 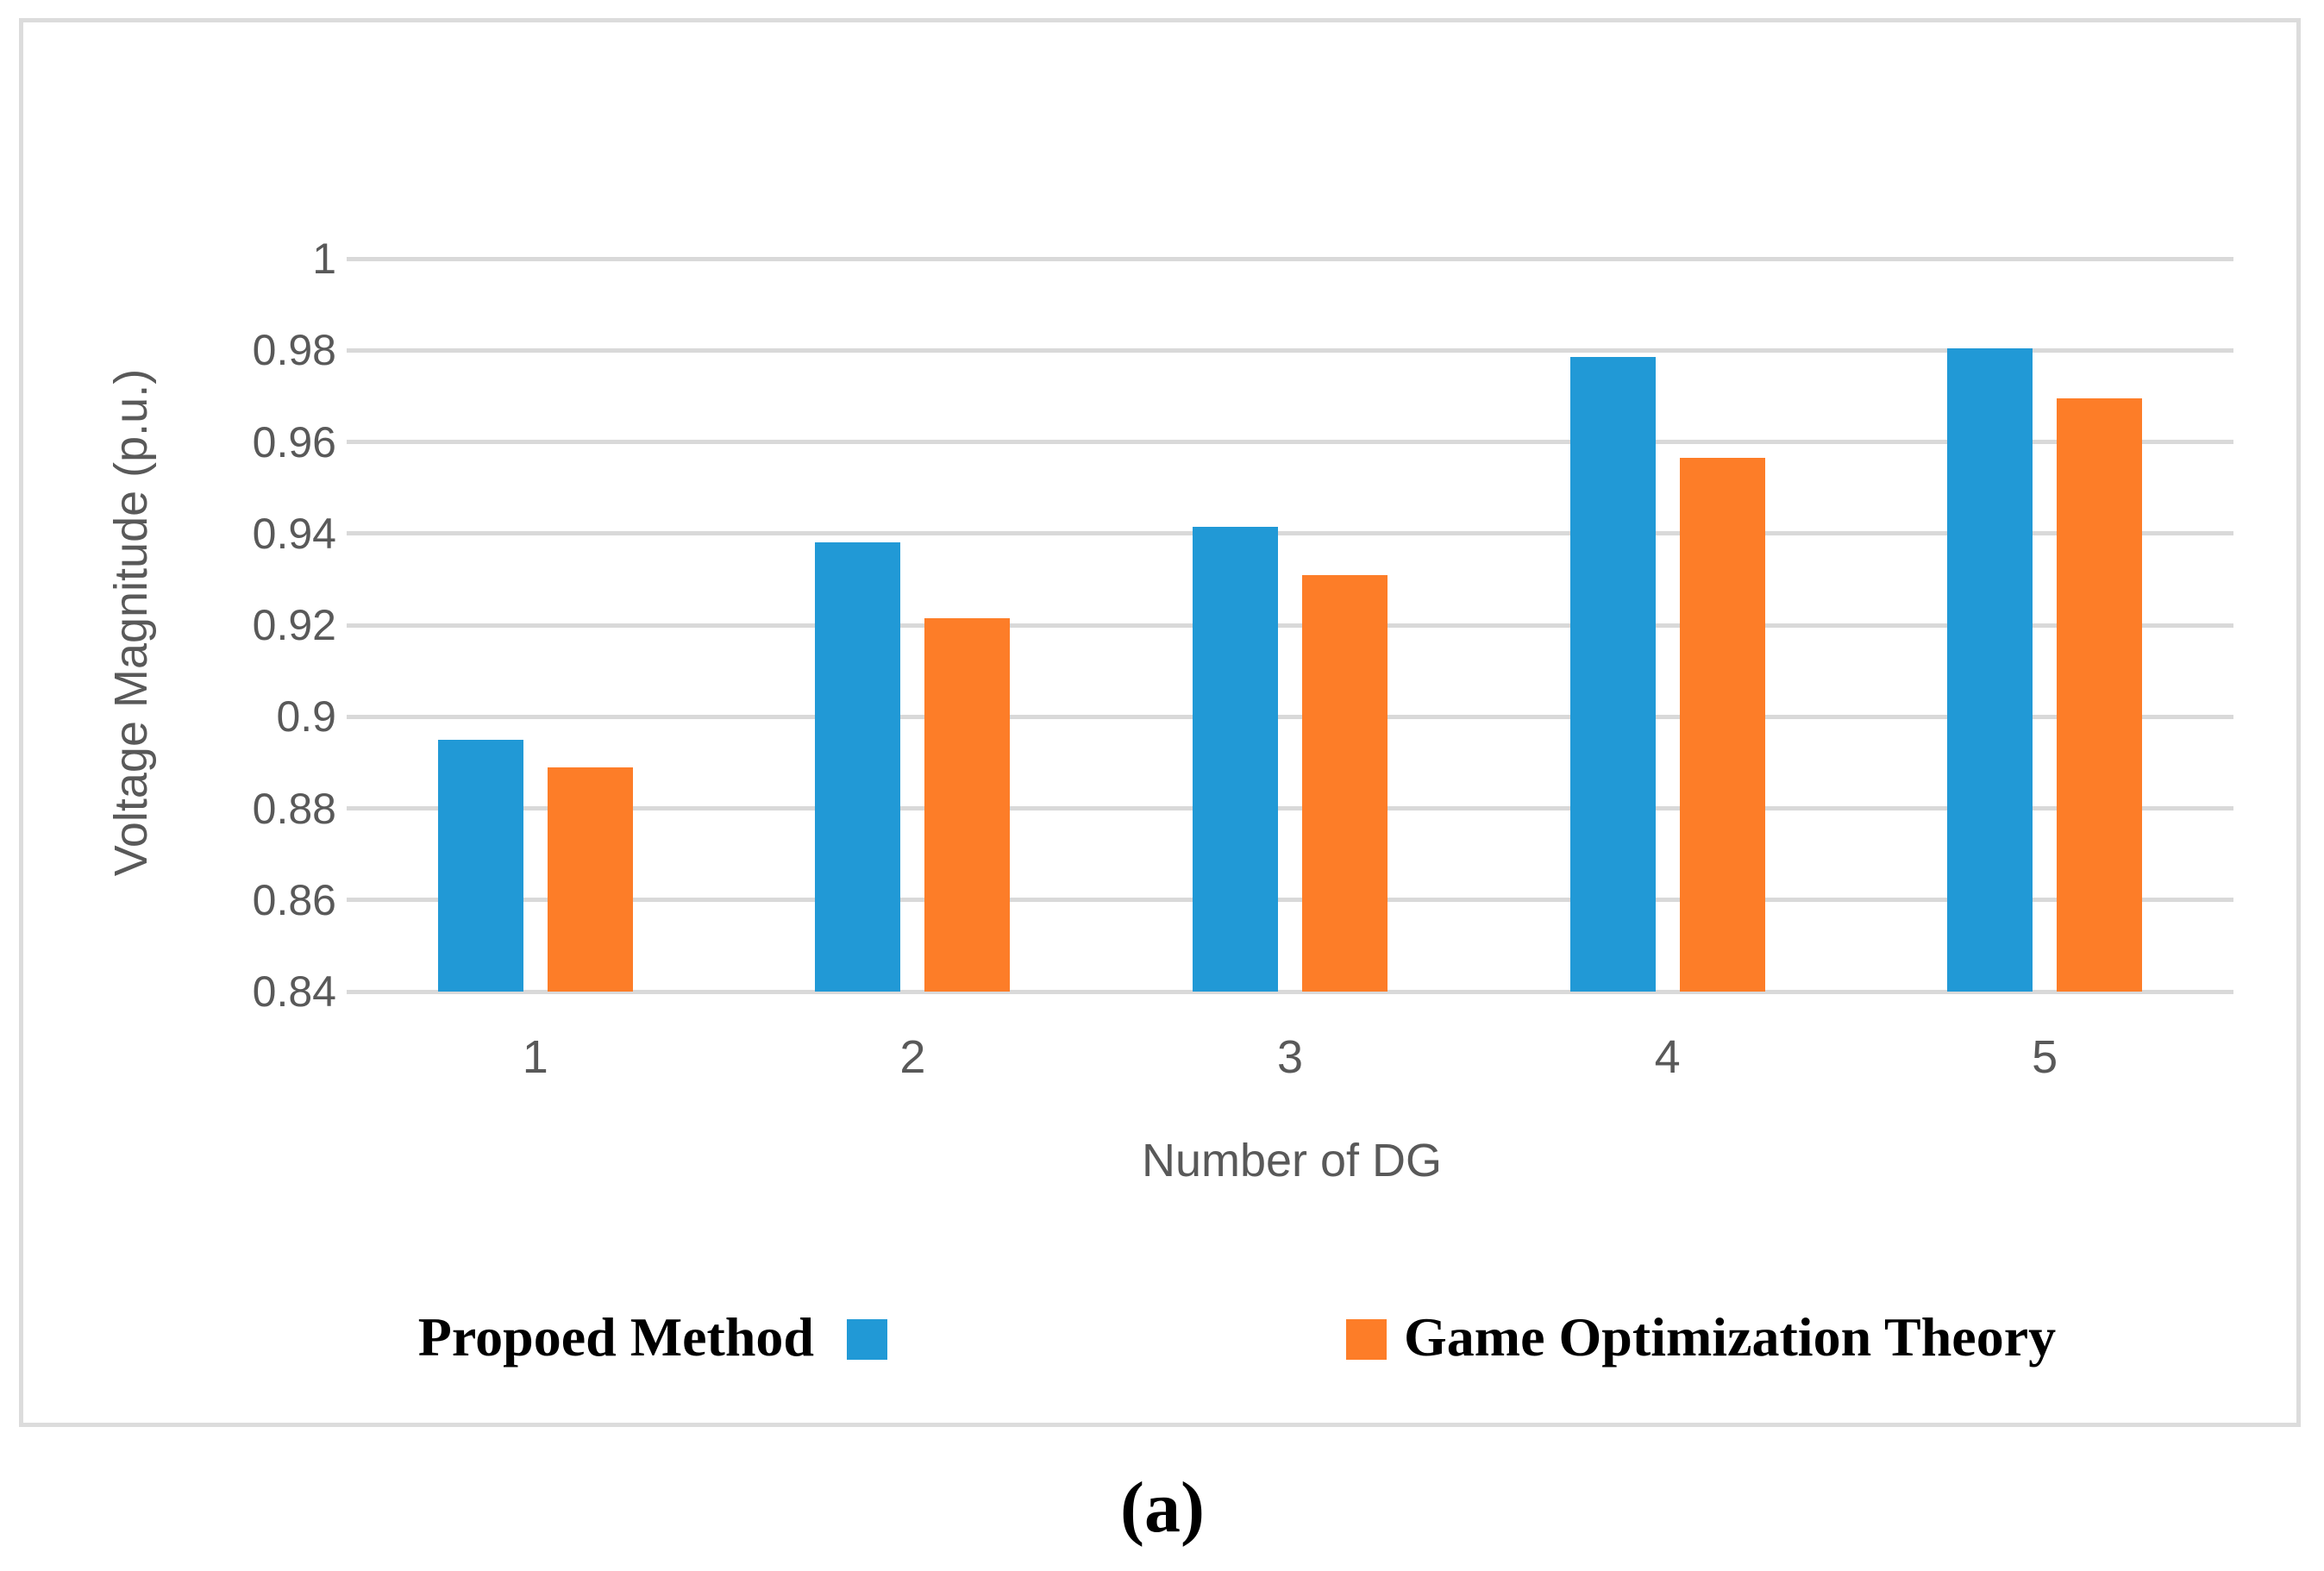 I want to click on legend-label-game-optimization-theory: Game Optimization Theory, so click(x=1730, y=1337).